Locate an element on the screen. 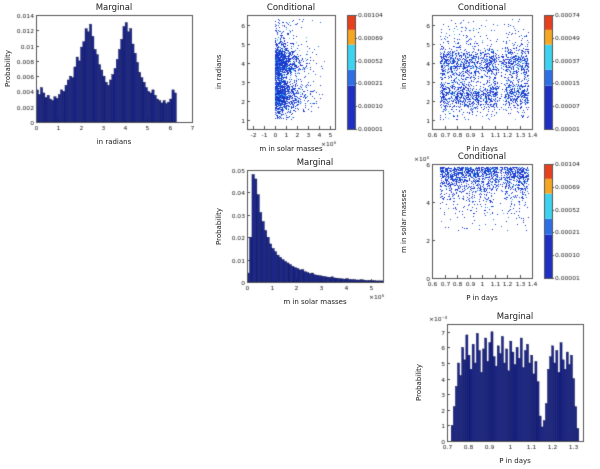 The image size is (600, 469). chart-conditional-m-radians: Conditional m in solar masses in radians is located at coordinates (303, 78).